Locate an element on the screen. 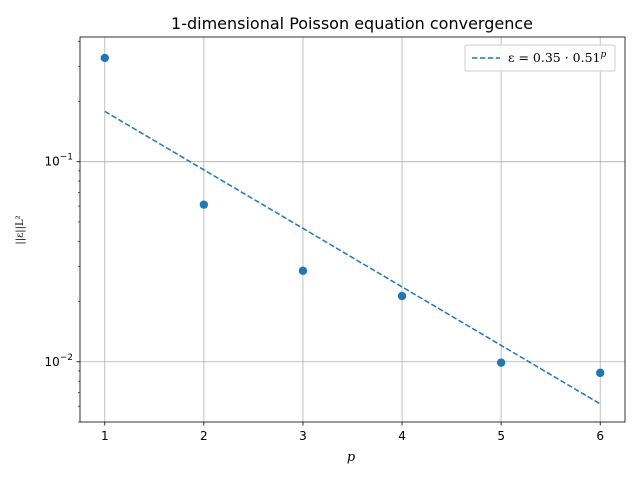 Image resolution: width=640 pixels, height=480 pixels. legend-label-main: ε = 0.35 · 0.51 is located at coordinates (554, 57).